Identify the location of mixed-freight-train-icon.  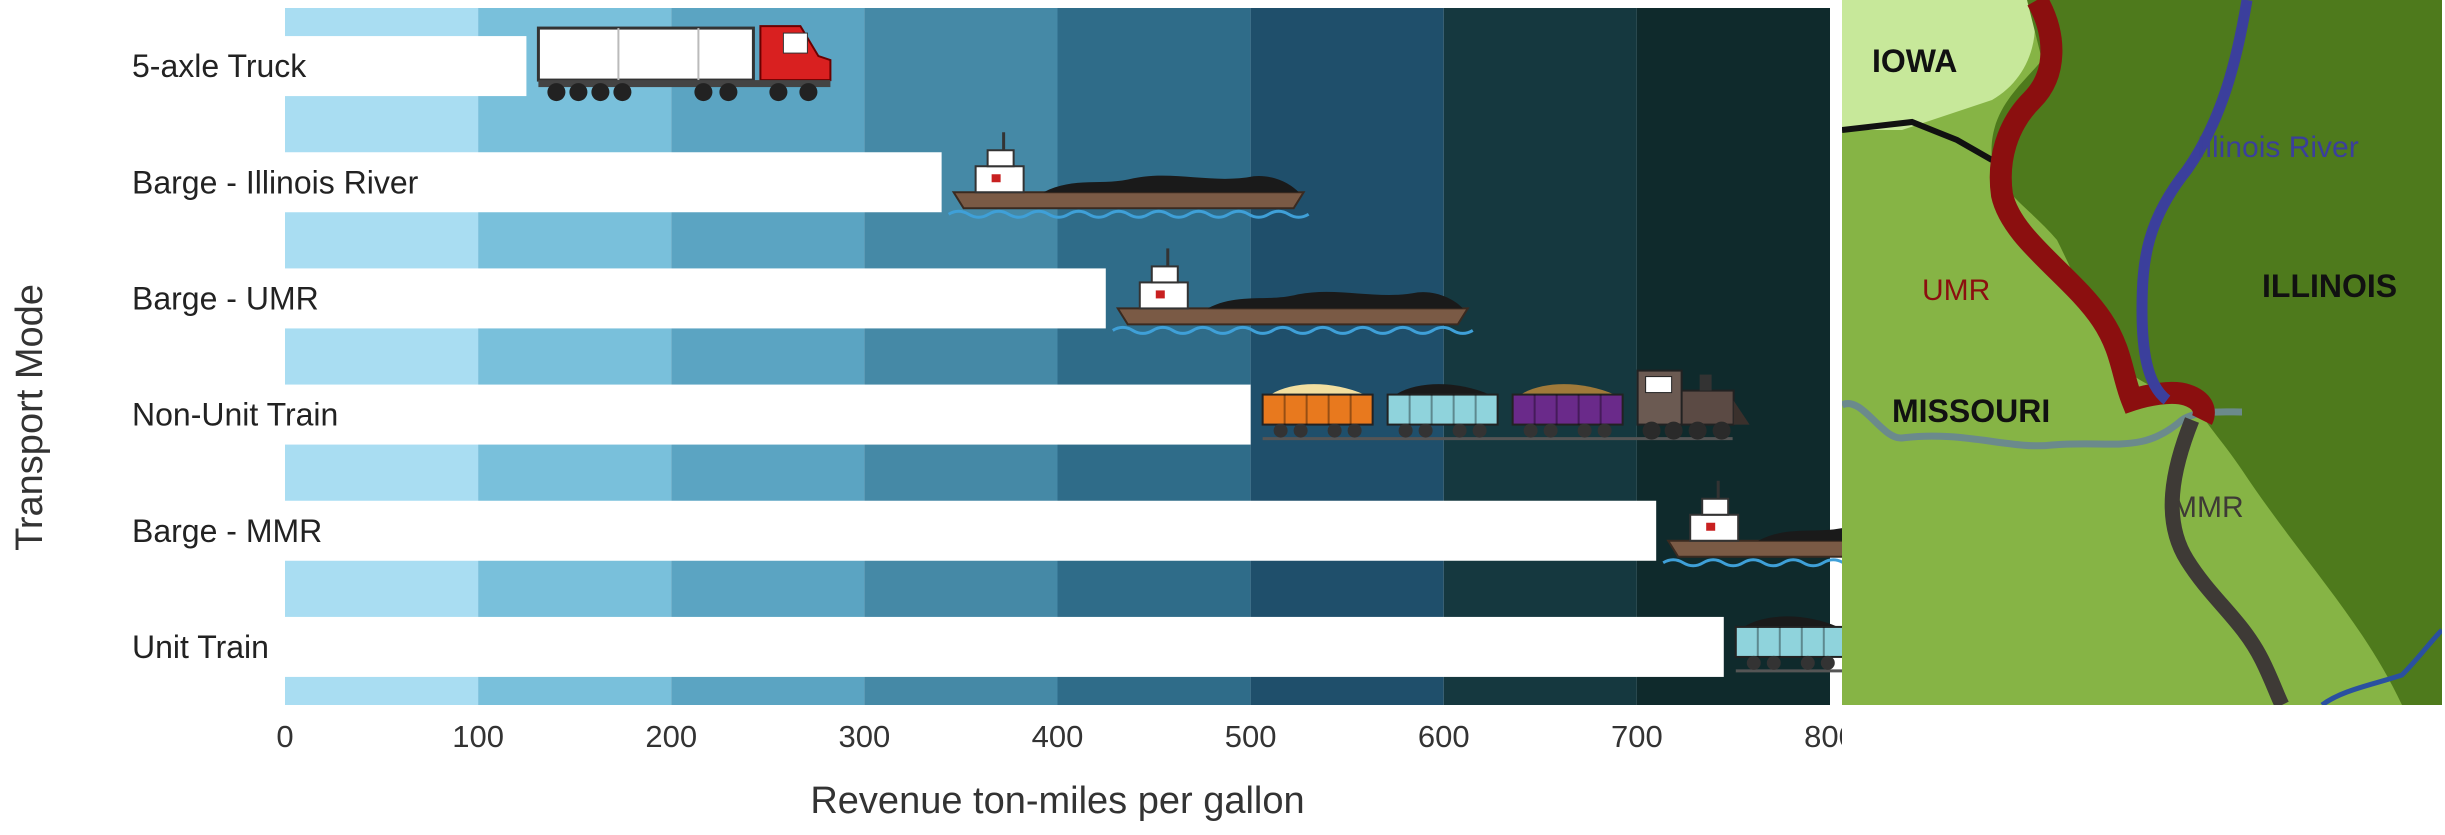
(1505, 405).